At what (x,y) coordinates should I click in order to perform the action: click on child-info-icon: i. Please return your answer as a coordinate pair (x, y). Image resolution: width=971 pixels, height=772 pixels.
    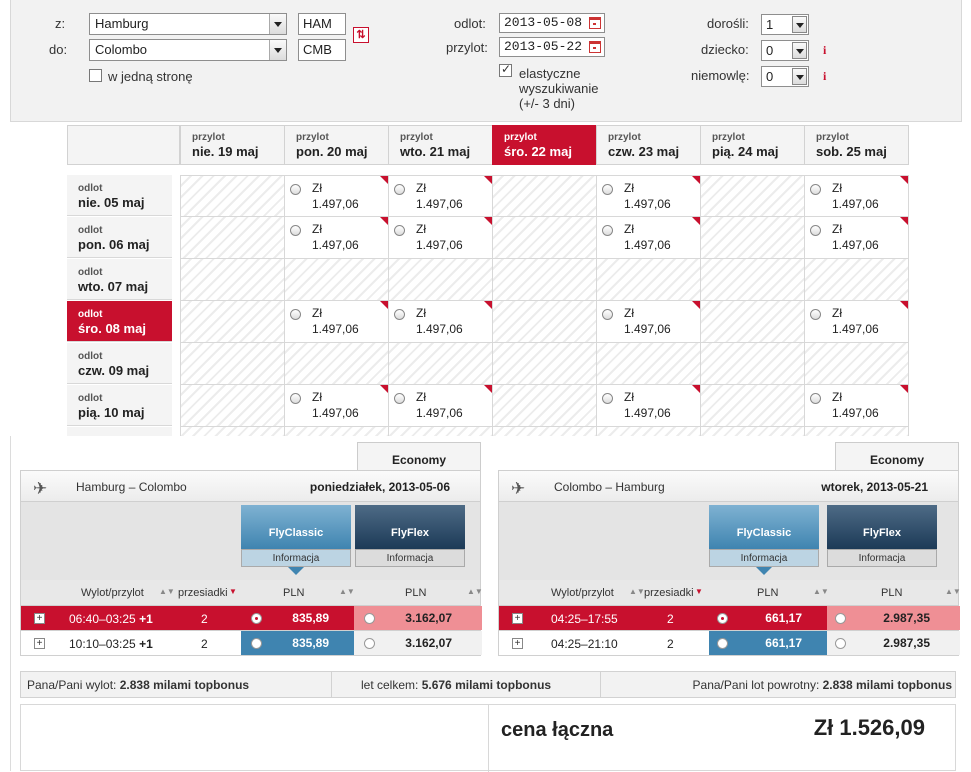
    Looking at the image, I should click on (825, 50).